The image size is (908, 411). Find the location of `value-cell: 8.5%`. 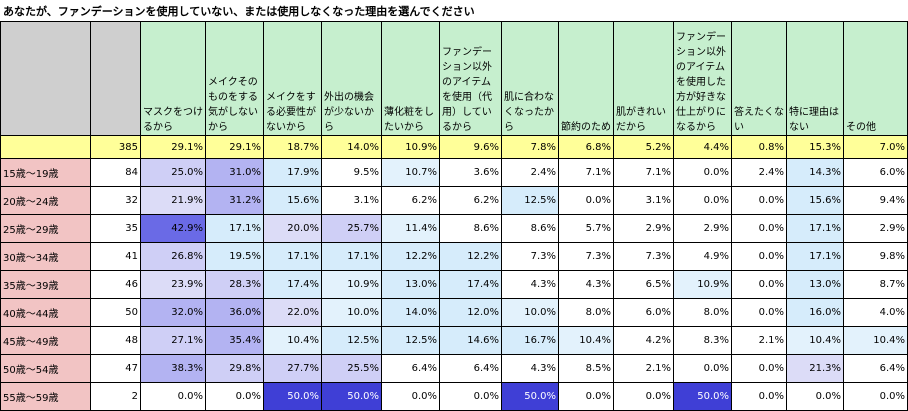

value-cell: 8.5% is located at coordinates (586, 368).